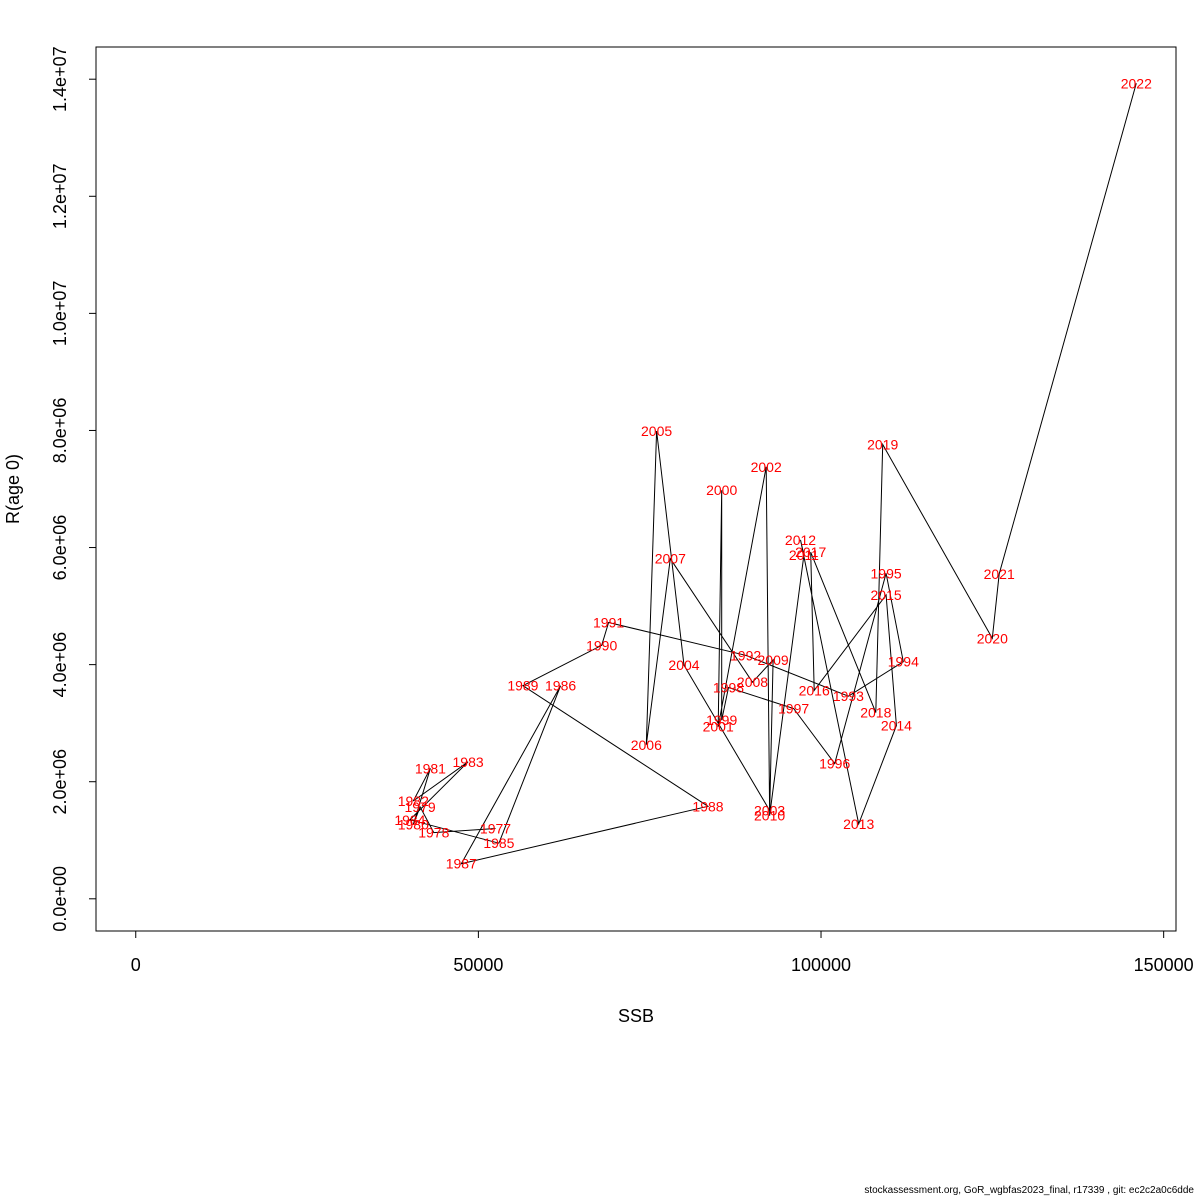 This screenshot has width=1200, height=1200. What do you see at coordinates (721, 490) in the screenshot?
I see `year-label-2000: 2000` at bounding box center [721, 490].